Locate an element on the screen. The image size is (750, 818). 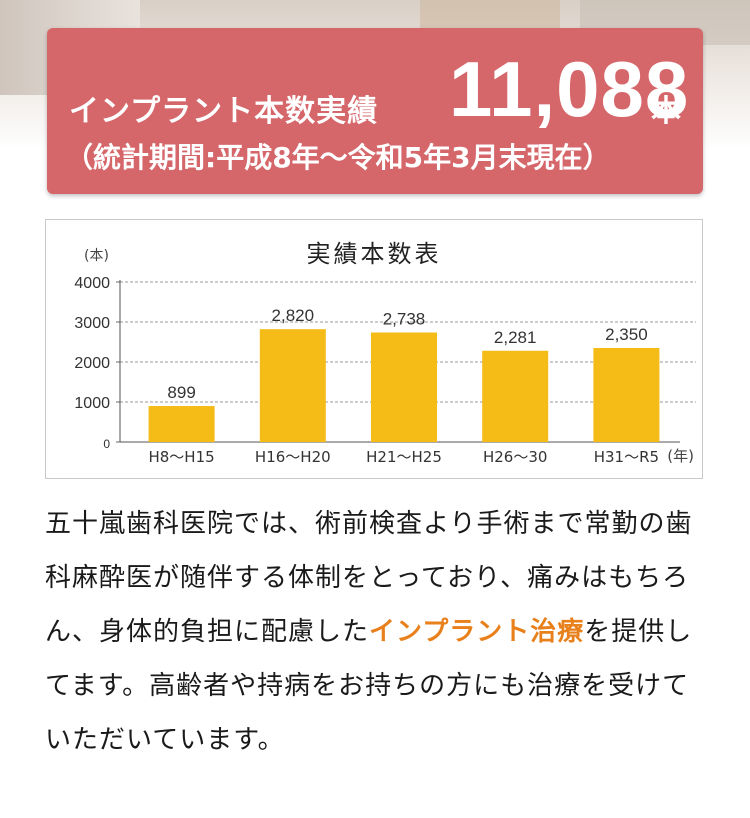
x-axis-unit-label: (年) is located at coordinates (680, 456).